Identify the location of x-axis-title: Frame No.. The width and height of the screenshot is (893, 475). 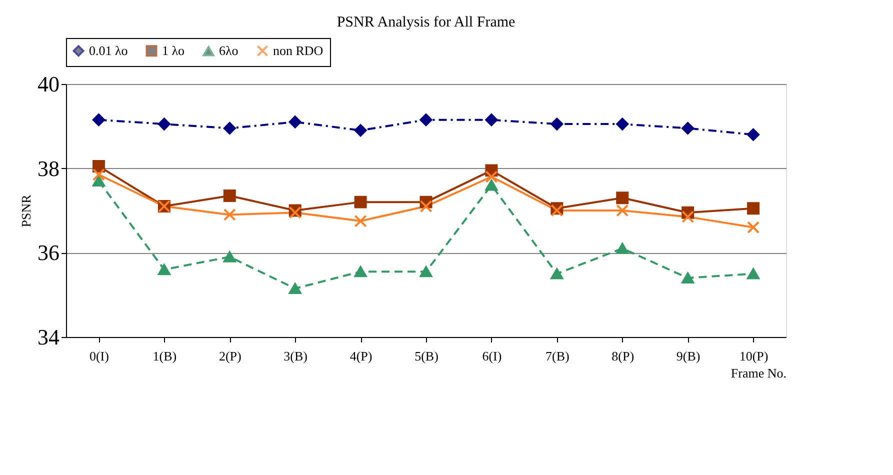
(758, 373).